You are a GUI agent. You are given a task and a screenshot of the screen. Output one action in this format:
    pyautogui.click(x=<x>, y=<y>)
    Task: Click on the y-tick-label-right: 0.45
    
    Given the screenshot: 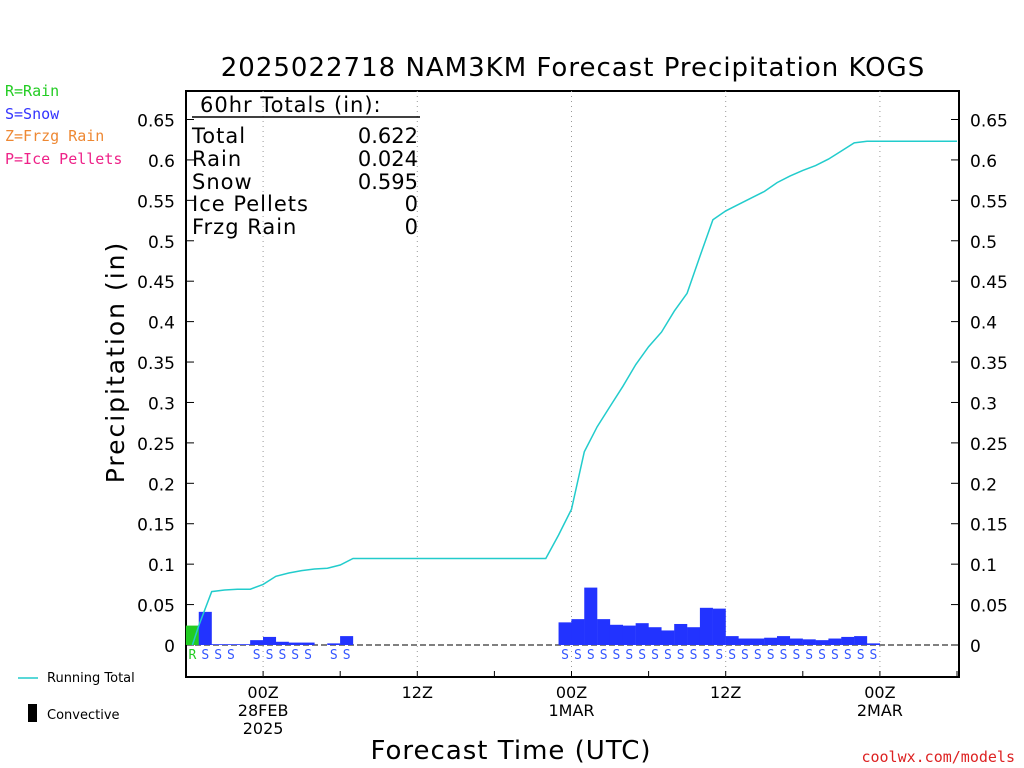 What is the action you would take?
    pyautogui.click(x=989, y=283)
    